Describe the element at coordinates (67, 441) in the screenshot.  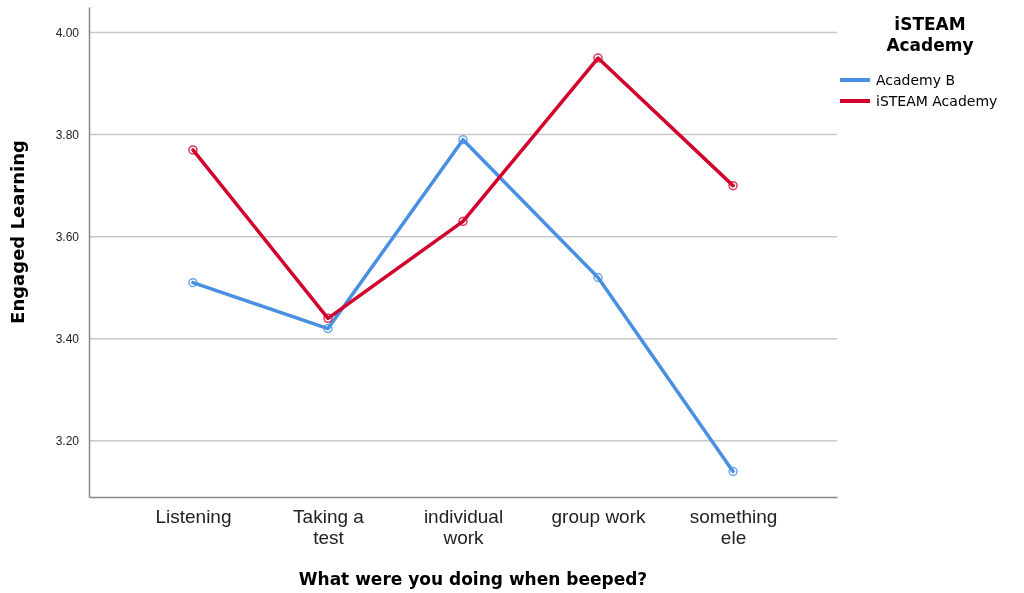
I see `y-tick-label: 3.20` at that location.